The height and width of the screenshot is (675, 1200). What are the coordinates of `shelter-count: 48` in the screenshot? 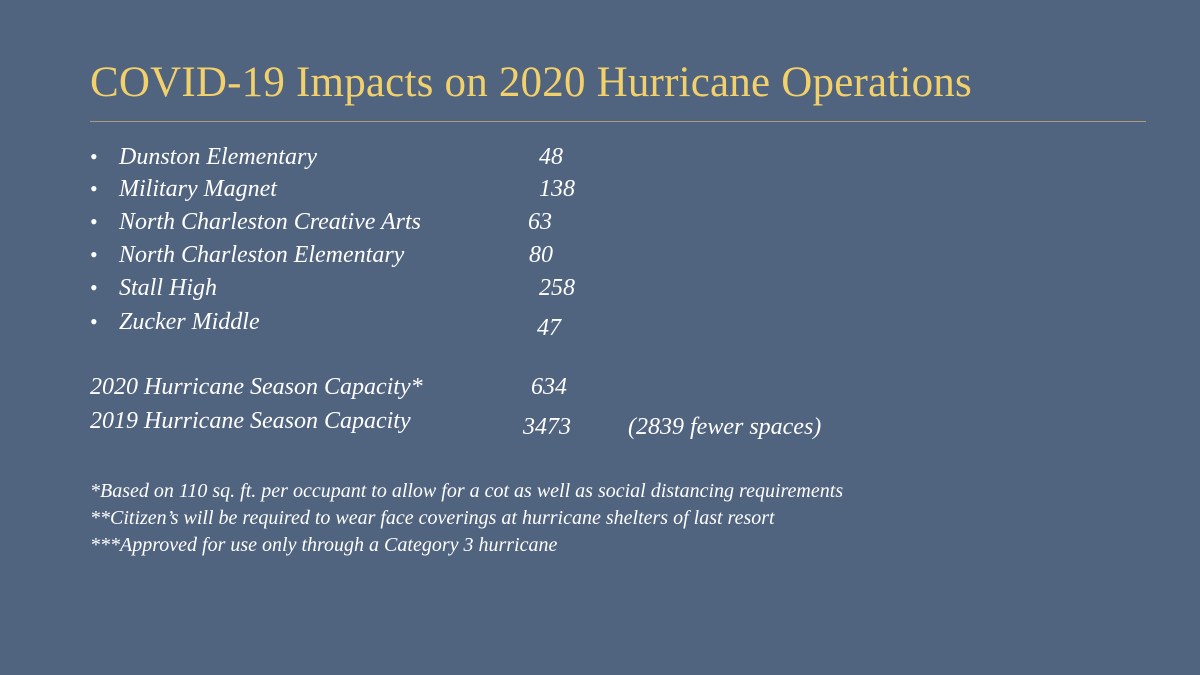 It's located at (551, 157).